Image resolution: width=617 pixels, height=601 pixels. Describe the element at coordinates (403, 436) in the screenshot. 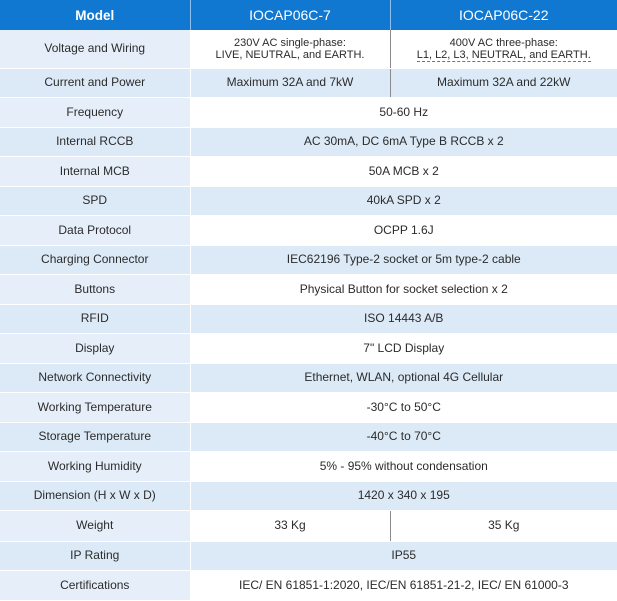

I see `row-value: -40°C to 70°C` at that location.